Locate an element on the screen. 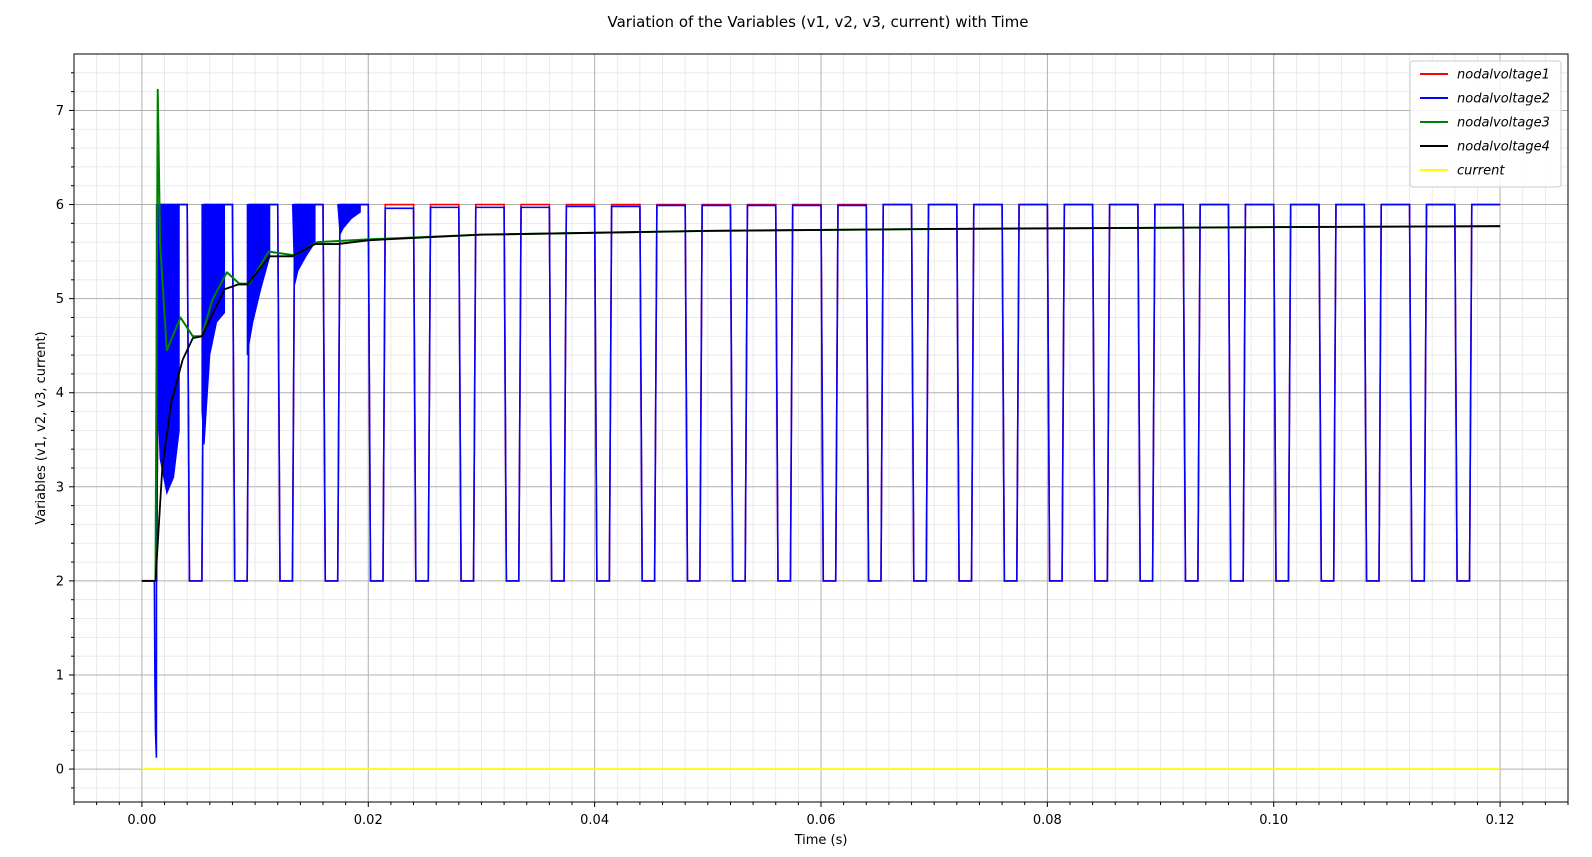 The image size is (1592, 857). y-axis-label: Variables (v1, v2, v3, current) is located at coordinates (41, 427).